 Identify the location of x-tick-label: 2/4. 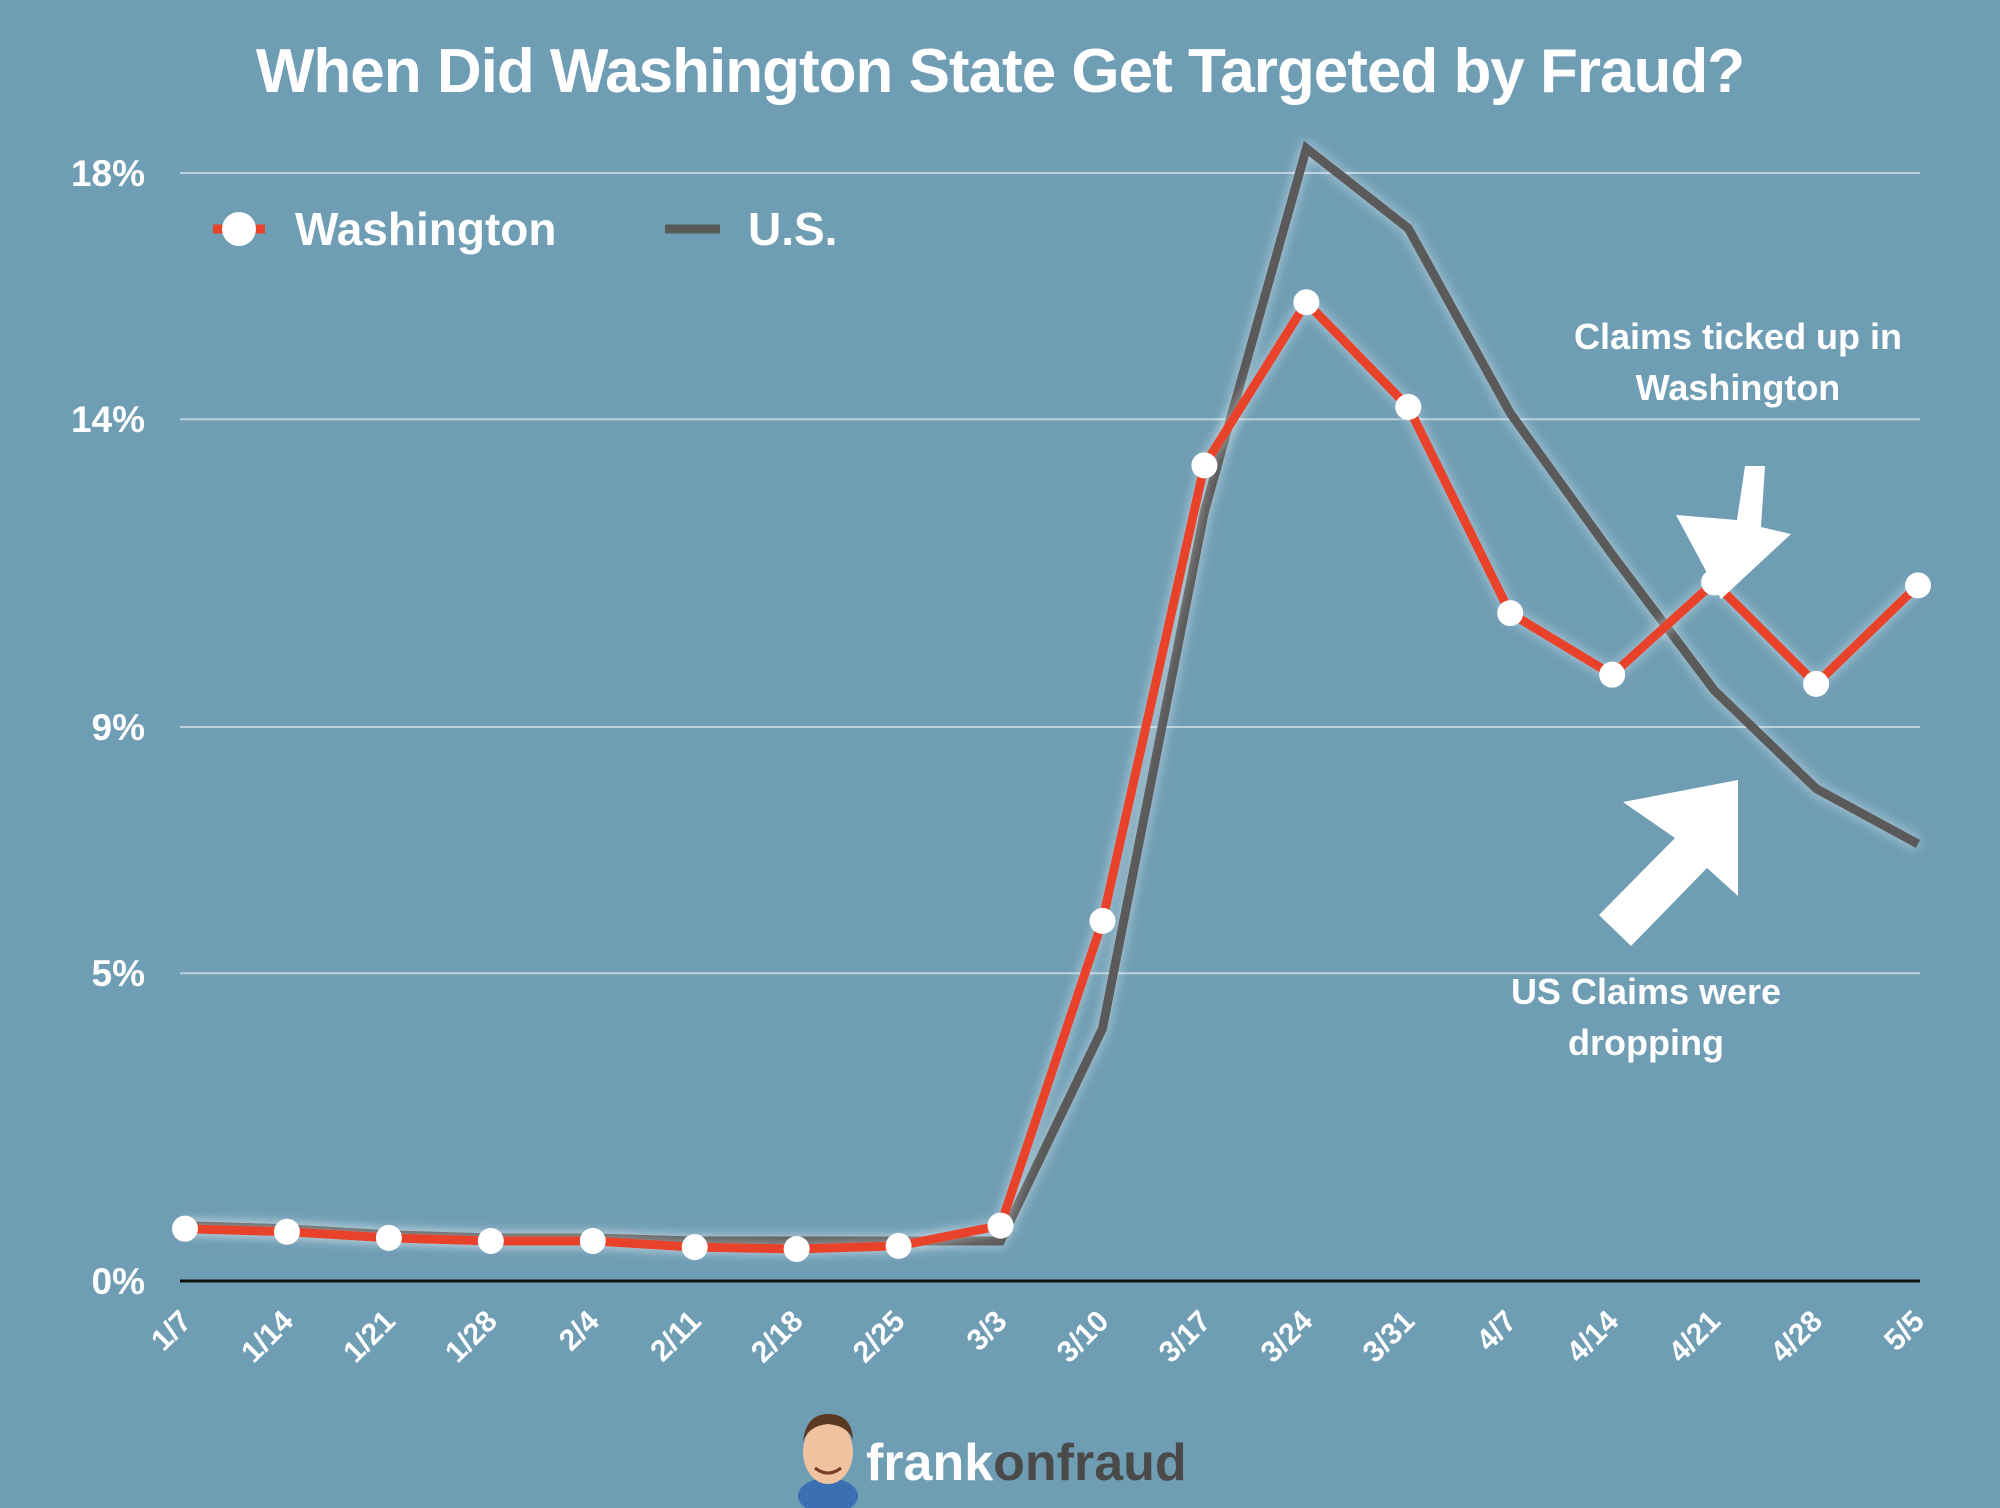
(579, 1330).